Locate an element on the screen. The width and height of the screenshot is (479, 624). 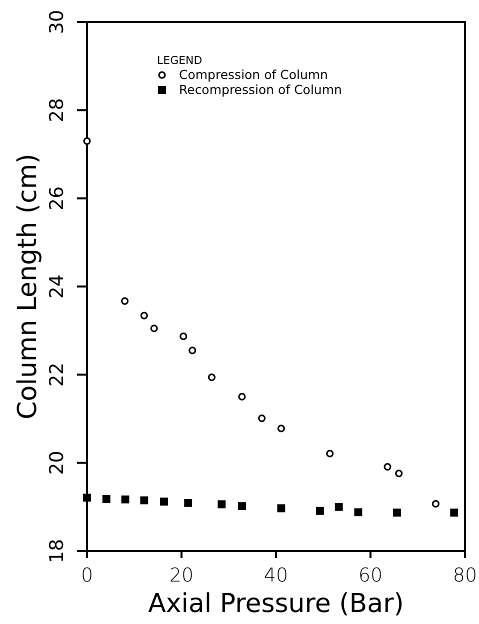
x-tick-label: 80 is located at coordinates (465, 575).